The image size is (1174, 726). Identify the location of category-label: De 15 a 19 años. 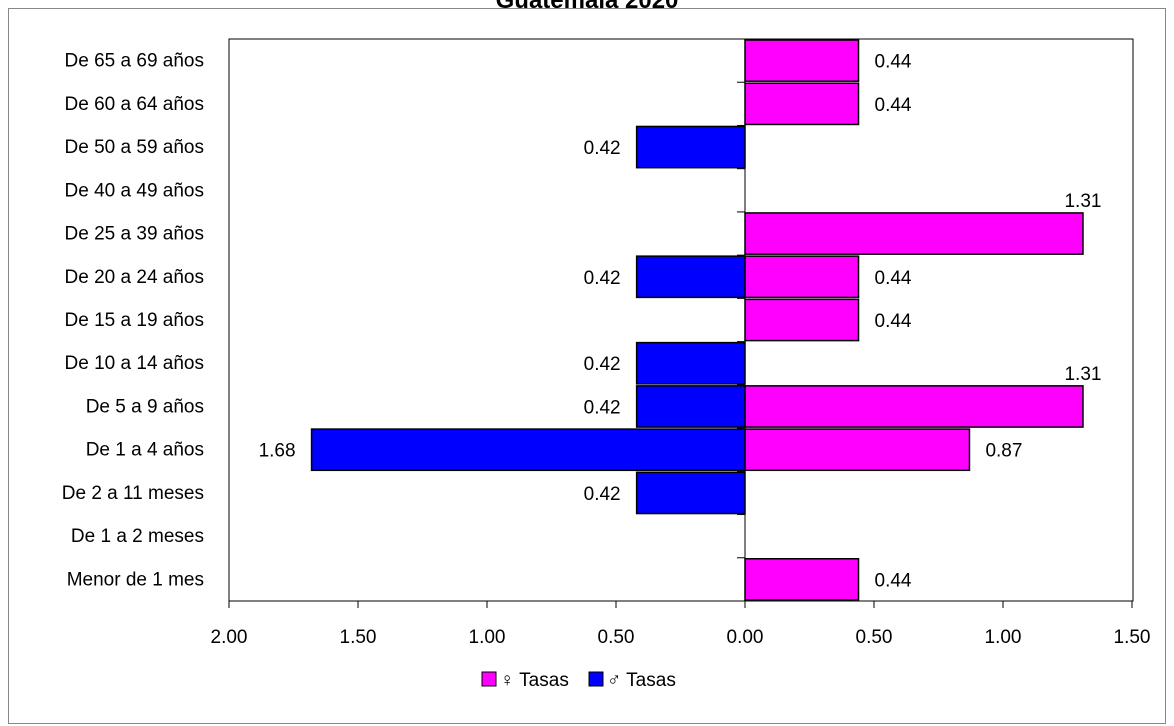
(134, 320).